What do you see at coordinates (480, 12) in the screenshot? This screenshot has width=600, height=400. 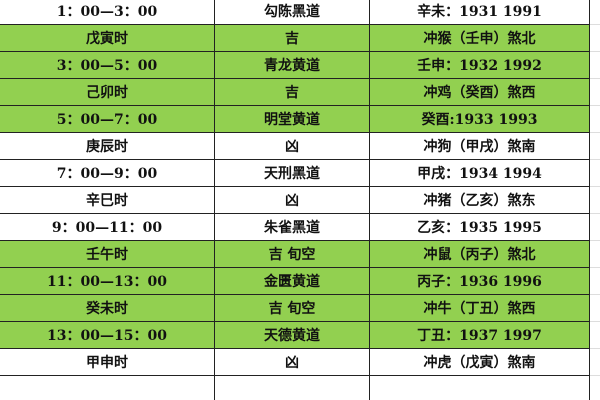 I see `table-cell: 辛未：1931 1991` at bounding box center [480, 12].